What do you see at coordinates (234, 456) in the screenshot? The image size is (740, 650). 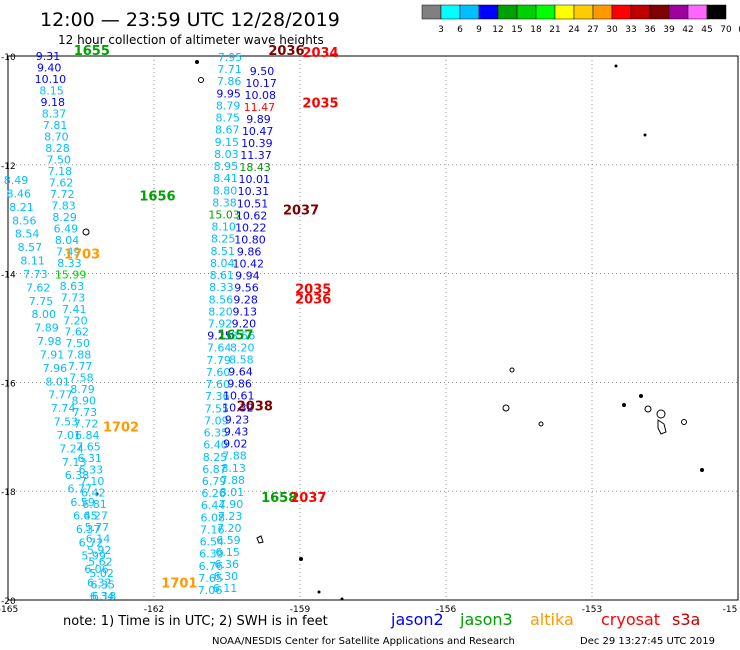 I see `swh-value-label: 7.88` at bounding box center [234, 456].